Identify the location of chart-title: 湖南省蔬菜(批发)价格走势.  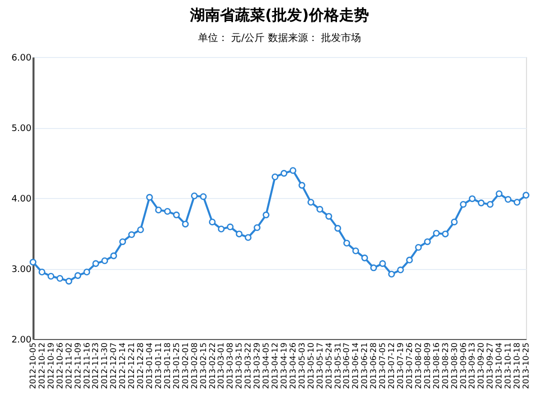
(279, 15).